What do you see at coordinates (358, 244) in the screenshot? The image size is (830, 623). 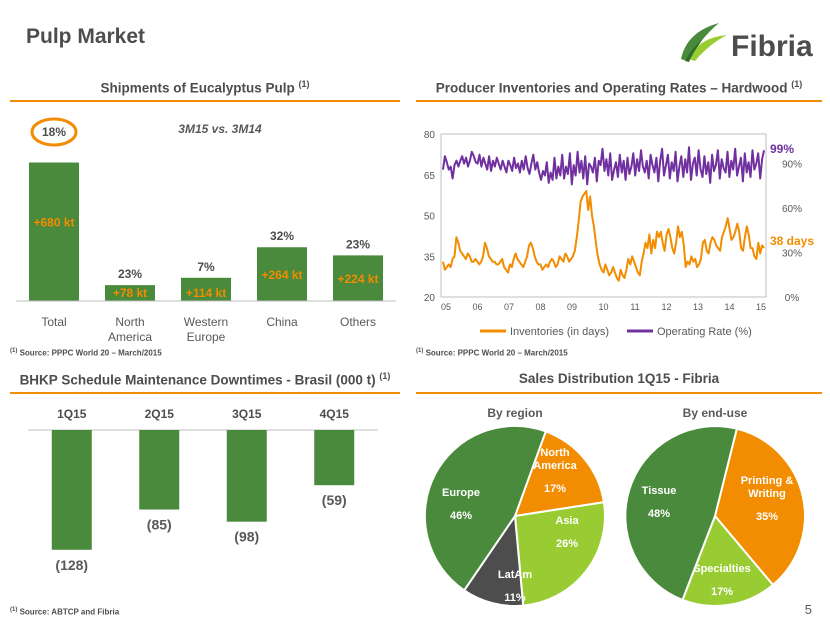 I see `bar-pct-label-4: 23%` at bounding box center [358, 244].